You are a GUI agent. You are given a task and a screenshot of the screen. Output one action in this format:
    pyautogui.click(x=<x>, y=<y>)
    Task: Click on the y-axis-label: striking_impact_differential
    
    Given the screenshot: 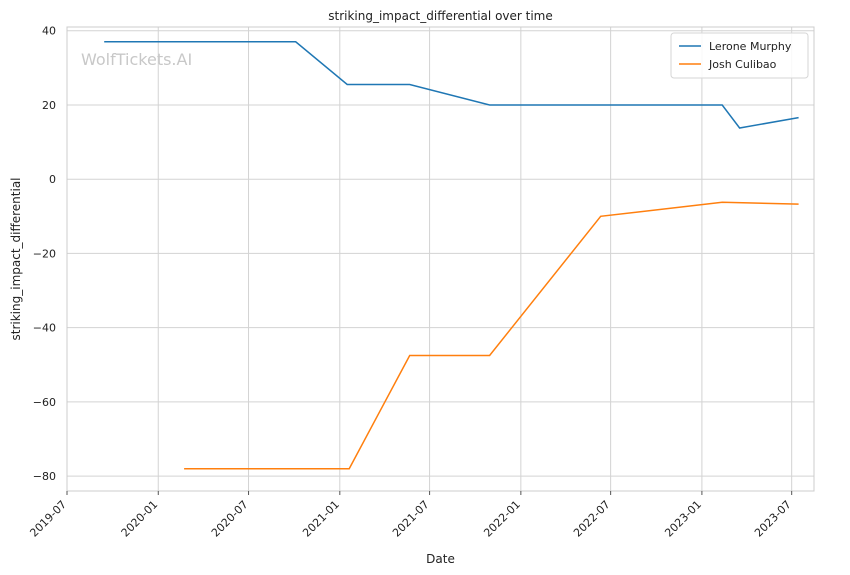 What is the action you would take?
    pyautogui.click(x=16, y=258)
    